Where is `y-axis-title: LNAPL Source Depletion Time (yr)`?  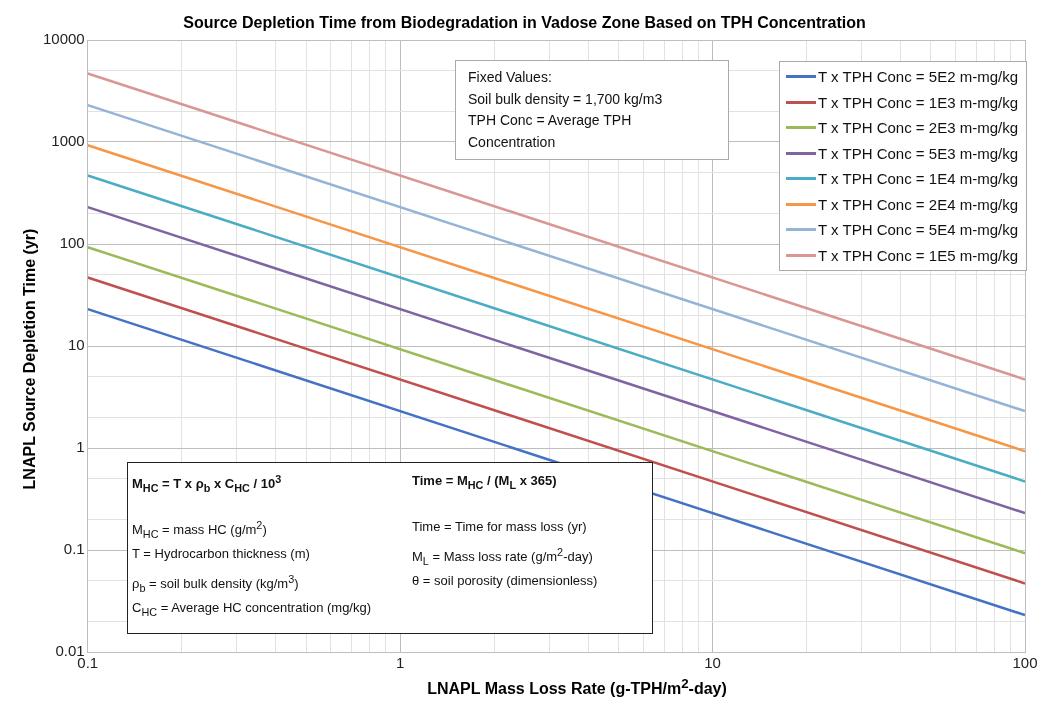 y-axis-title: LNAPL Source Depletion Time (yr) is located at coordinates (30, 359).